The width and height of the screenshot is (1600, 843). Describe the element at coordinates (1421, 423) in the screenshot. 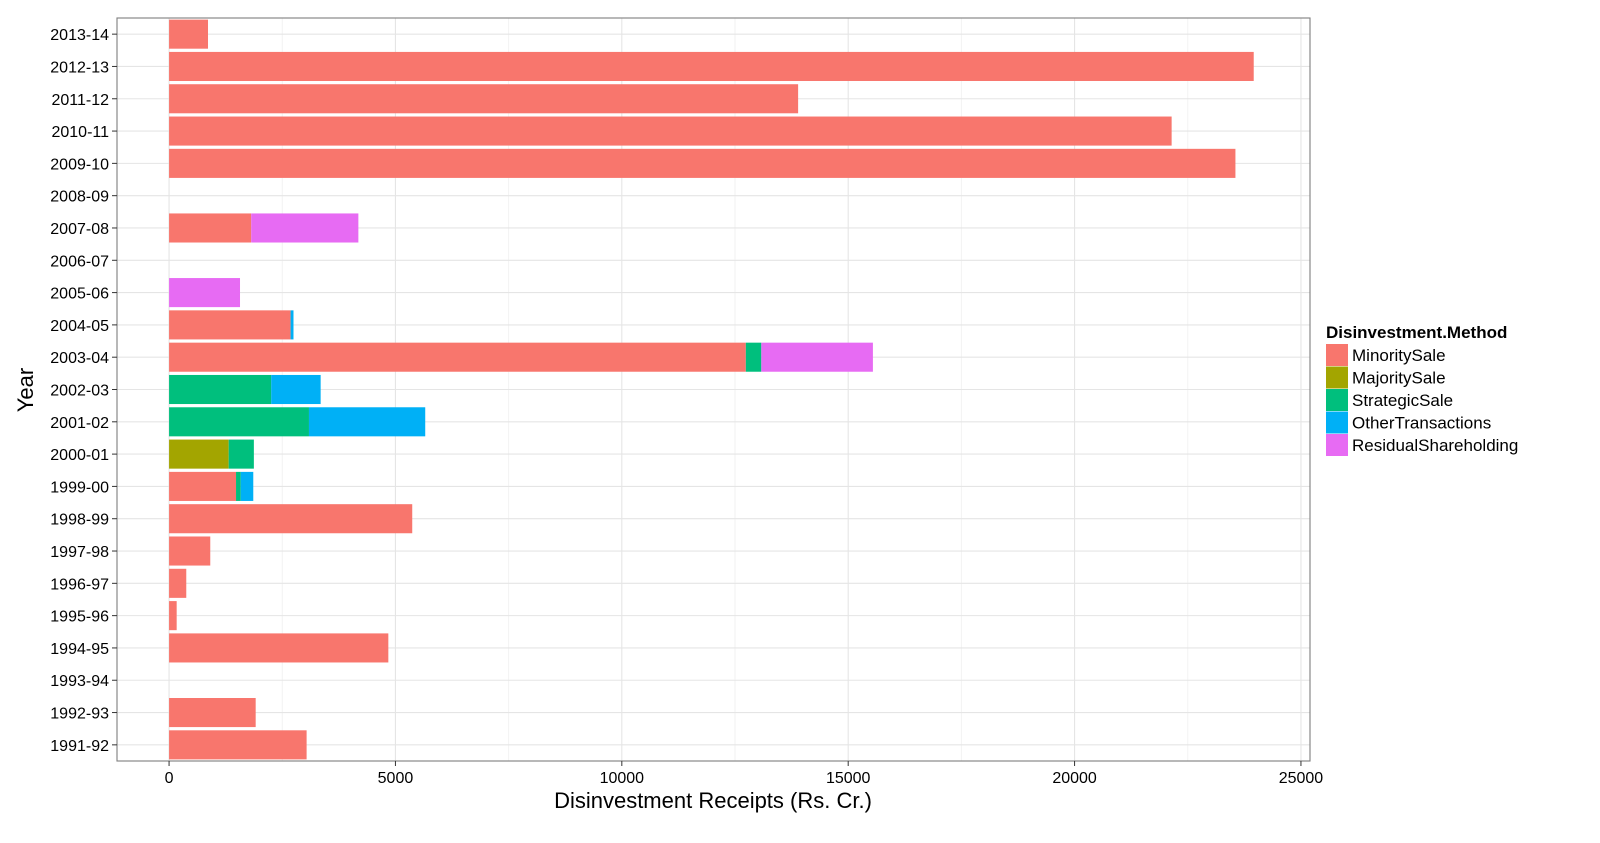

I see `legend-label: OtherTransactions` at that location.